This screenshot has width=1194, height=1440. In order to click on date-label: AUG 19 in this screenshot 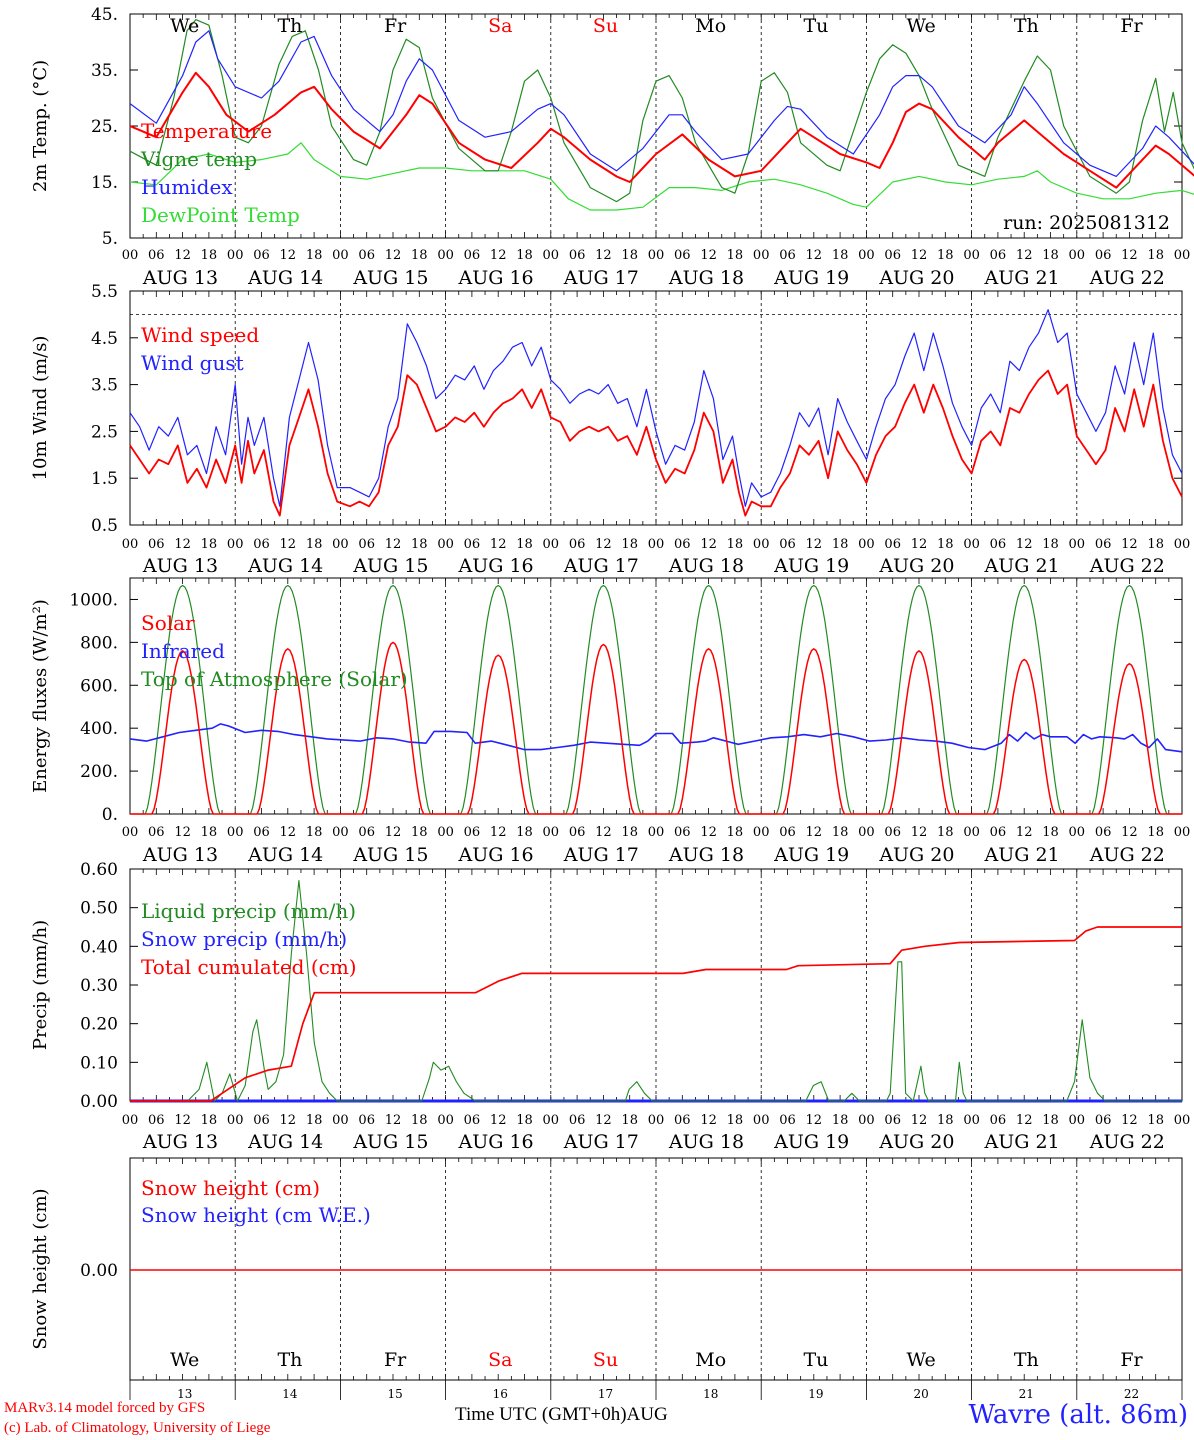, I will do `click(811, 855)`.